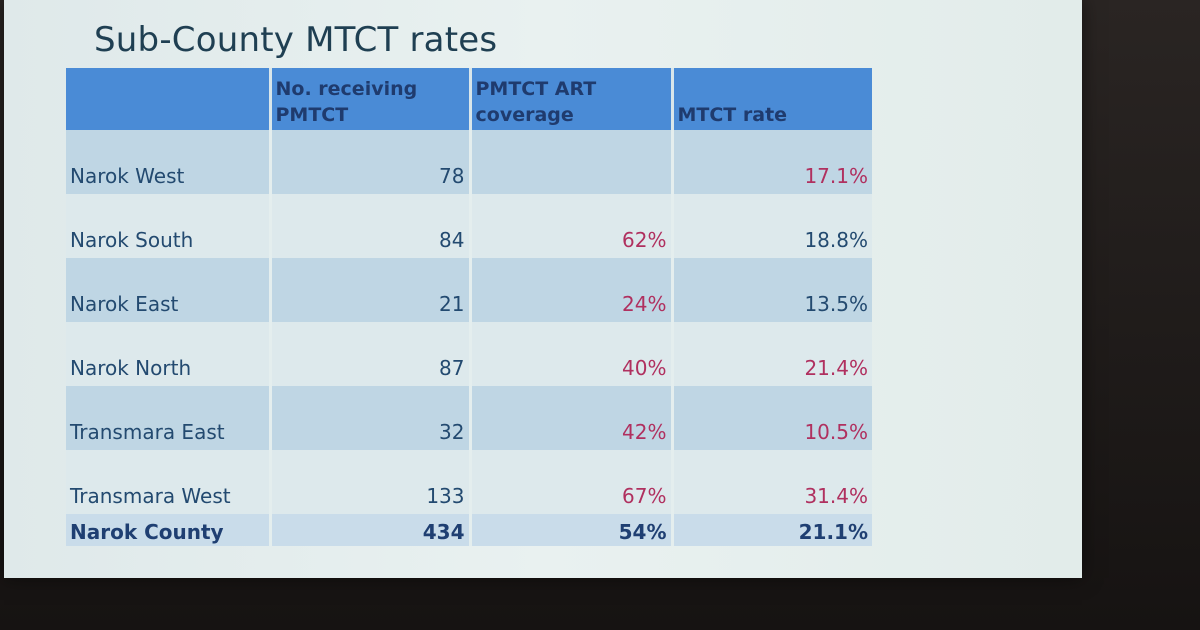 The height and width of the screenshot is (630, 1200). What do you see at coordinates (772, 162) in the screenshot?
I see `mtct-rate-value: 17.1%` at bounding box center [772, 162].